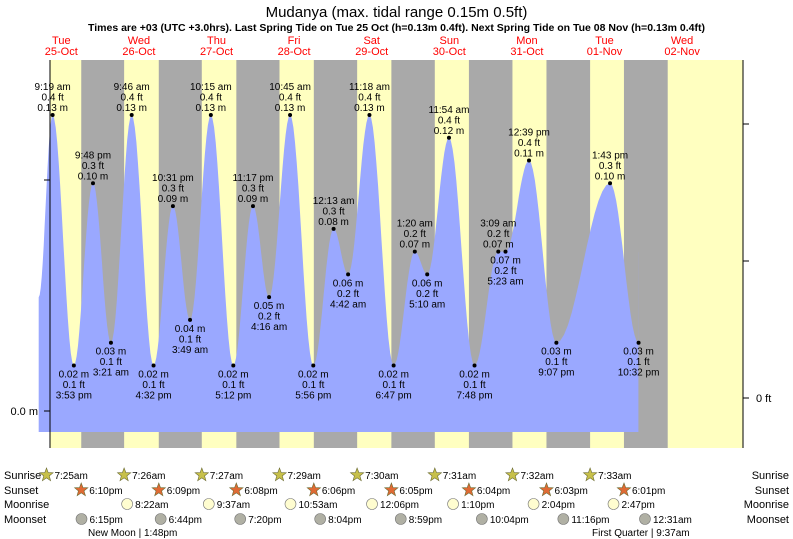 The height and width of the screenshot is (539, 793). What do you see at coordinates (648, 491) in the screenshot?
I see `sunset-row-label-8: 6:01pm` at bounding box center [648, 491].